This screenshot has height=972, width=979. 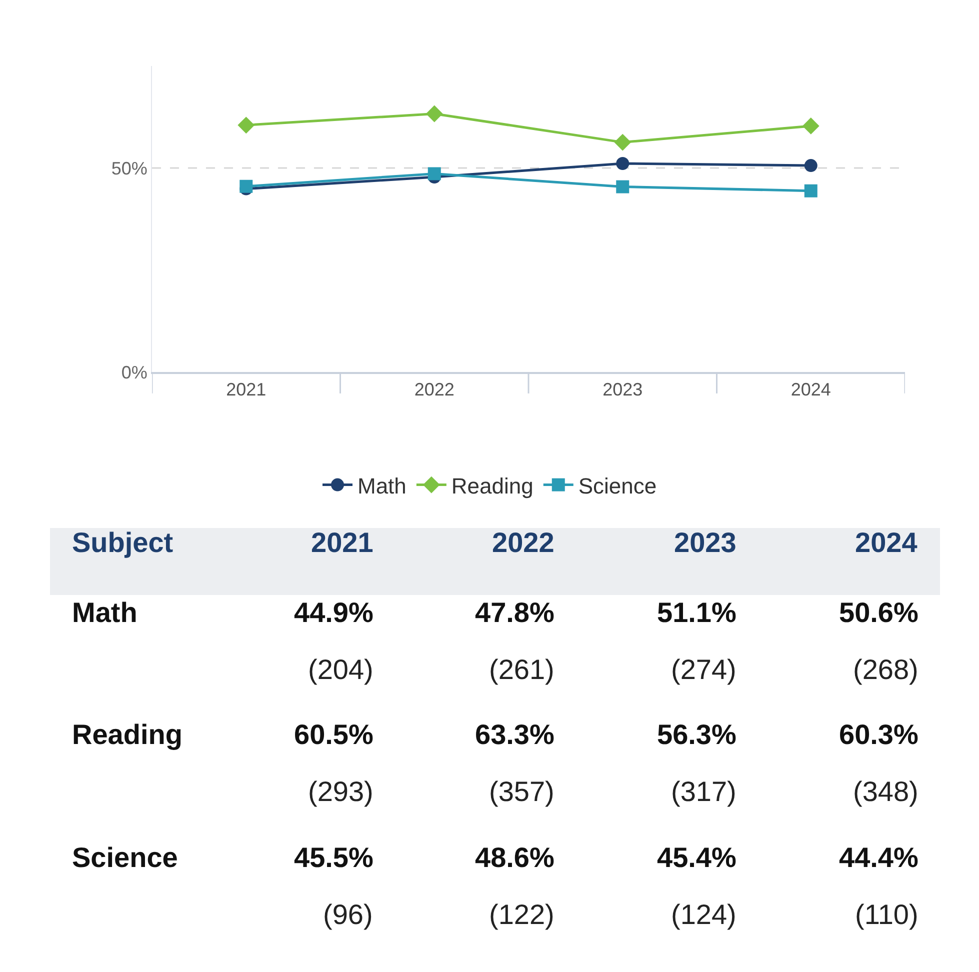 What do you see at coordinates (134, 372) in the screenshot?
I see `y-tick-label: 0%` at bounding box center [134, 372].